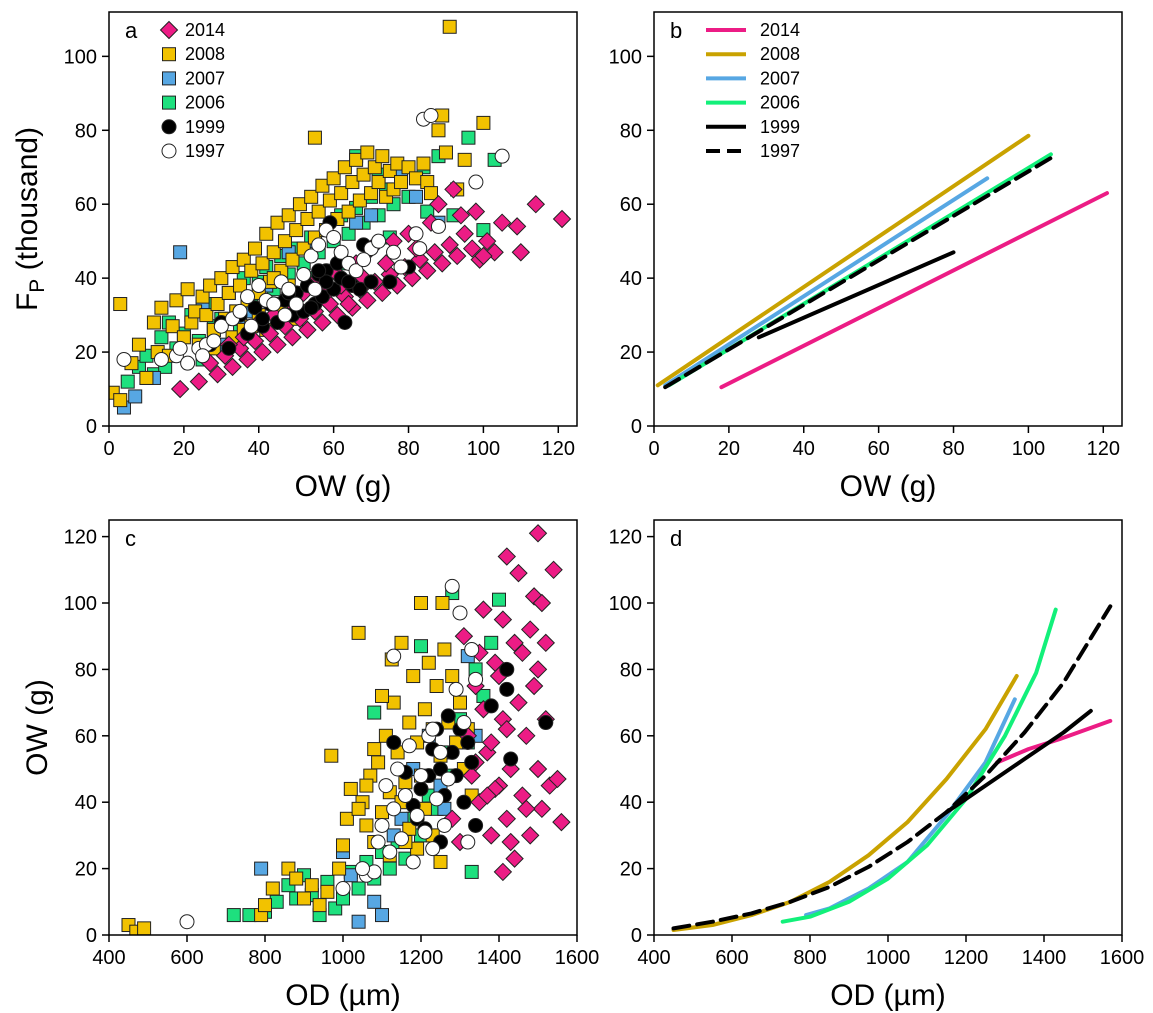  What do you see at coordinates (30, 219) in the screenshot?
I see `y-axis-label: FP (thousand)` at bounding box center [30, 219].